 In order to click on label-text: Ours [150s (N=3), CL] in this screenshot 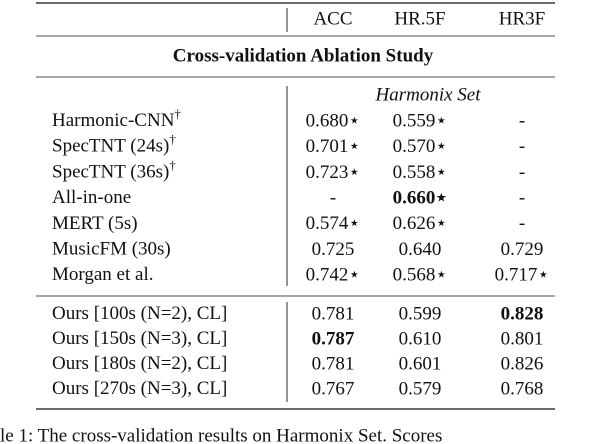, I will do `click(139, 338)`.